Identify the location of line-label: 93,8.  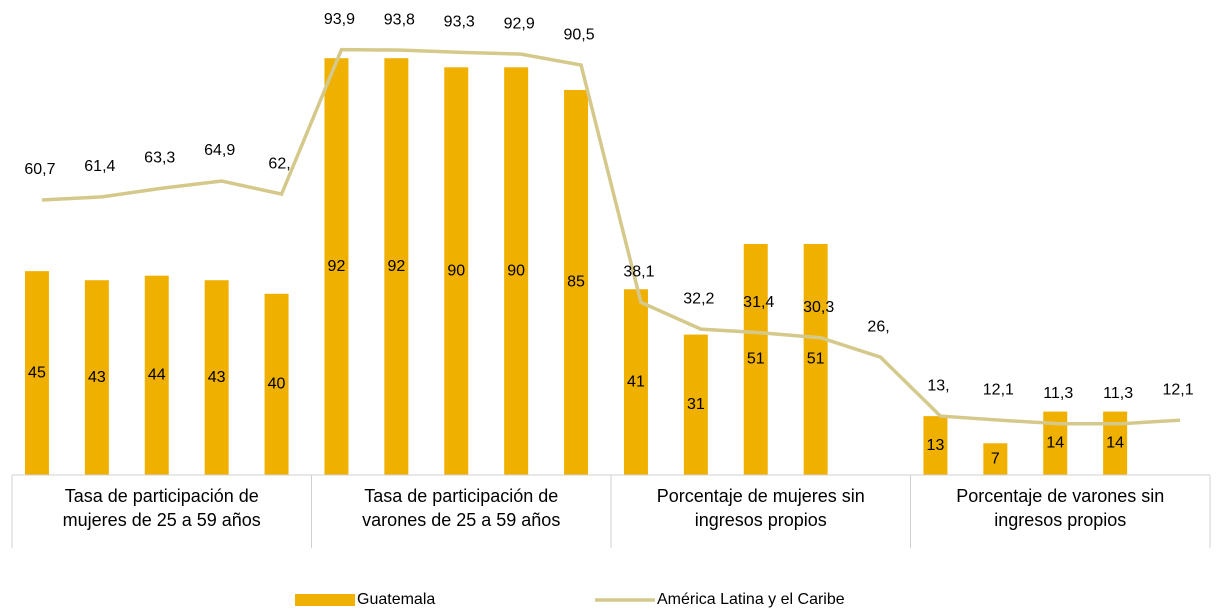
(399, 19).